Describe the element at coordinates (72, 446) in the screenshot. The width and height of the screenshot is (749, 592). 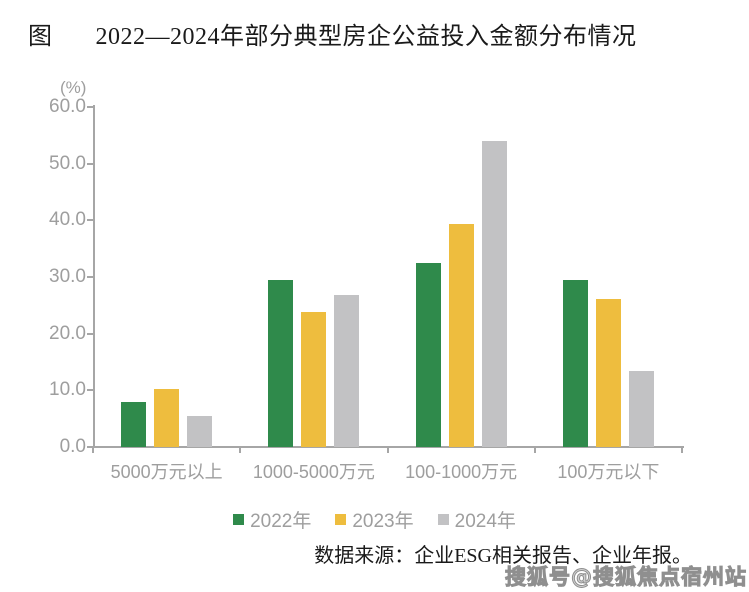
I see `y-tick-label: 0.0` at that location.